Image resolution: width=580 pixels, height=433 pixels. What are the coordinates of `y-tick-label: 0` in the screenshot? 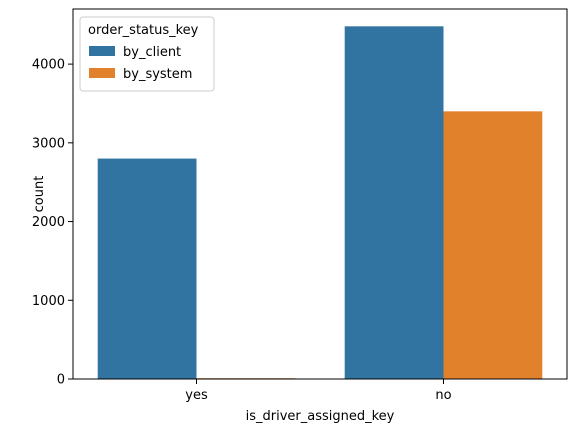 It's located at (61, 380).